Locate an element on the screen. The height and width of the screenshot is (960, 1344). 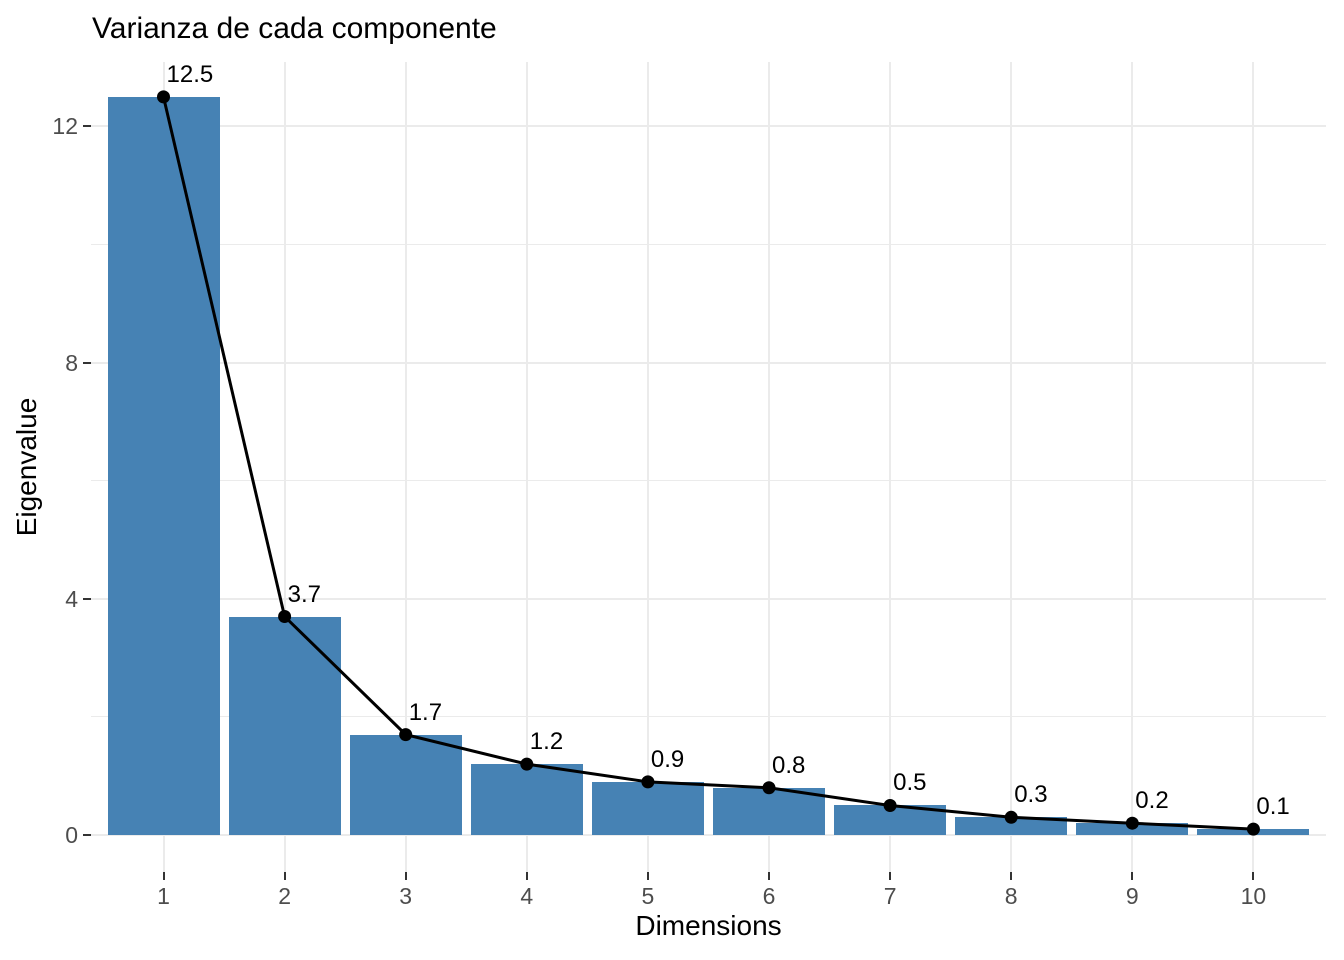
x-tick-label: 6 is located at coordinates (769, 896).